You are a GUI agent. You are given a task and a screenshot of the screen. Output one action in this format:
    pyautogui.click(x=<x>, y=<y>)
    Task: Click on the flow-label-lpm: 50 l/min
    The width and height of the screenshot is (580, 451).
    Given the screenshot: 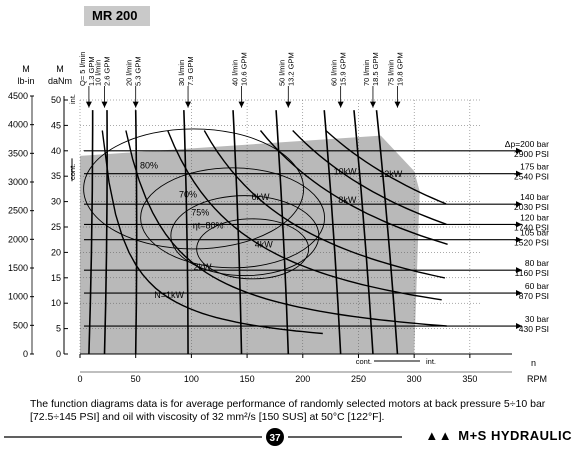 What is the action you would take?
    pyautogui.click(x=281, y=73)
    